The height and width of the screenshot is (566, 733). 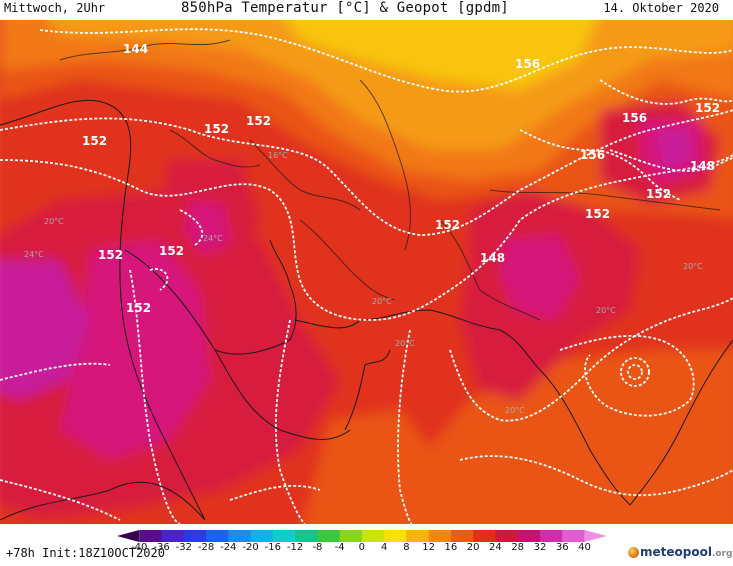 I want to click on colorbar-tick-label: 32, so click(x=540, y=547).